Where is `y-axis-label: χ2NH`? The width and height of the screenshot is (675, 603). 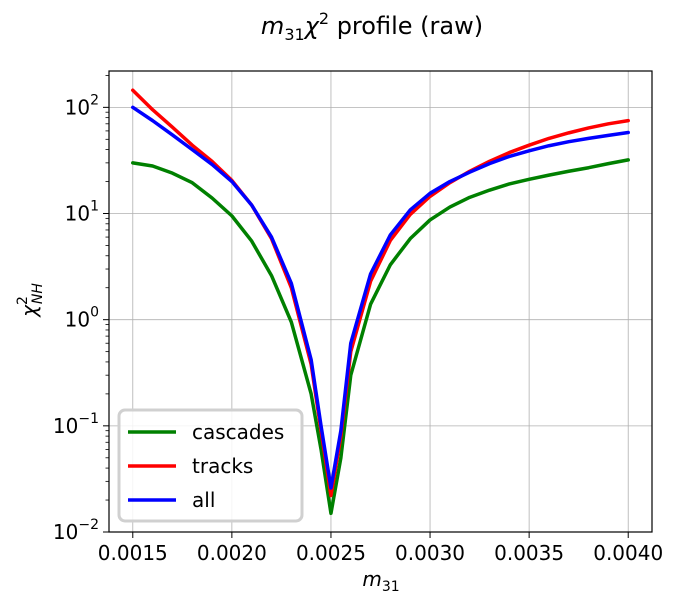
y-axis-label: χ2NH is located at coordinates (30, 300).